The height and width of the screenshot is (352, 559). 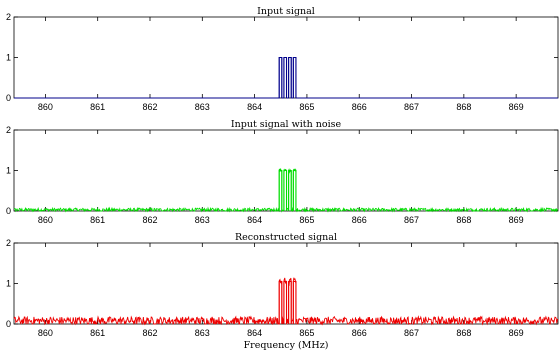 What do you see at coordinates (286, 11) in the screenshot?
I see `subplot-title: Input signal` at bounding box center [286, 11].